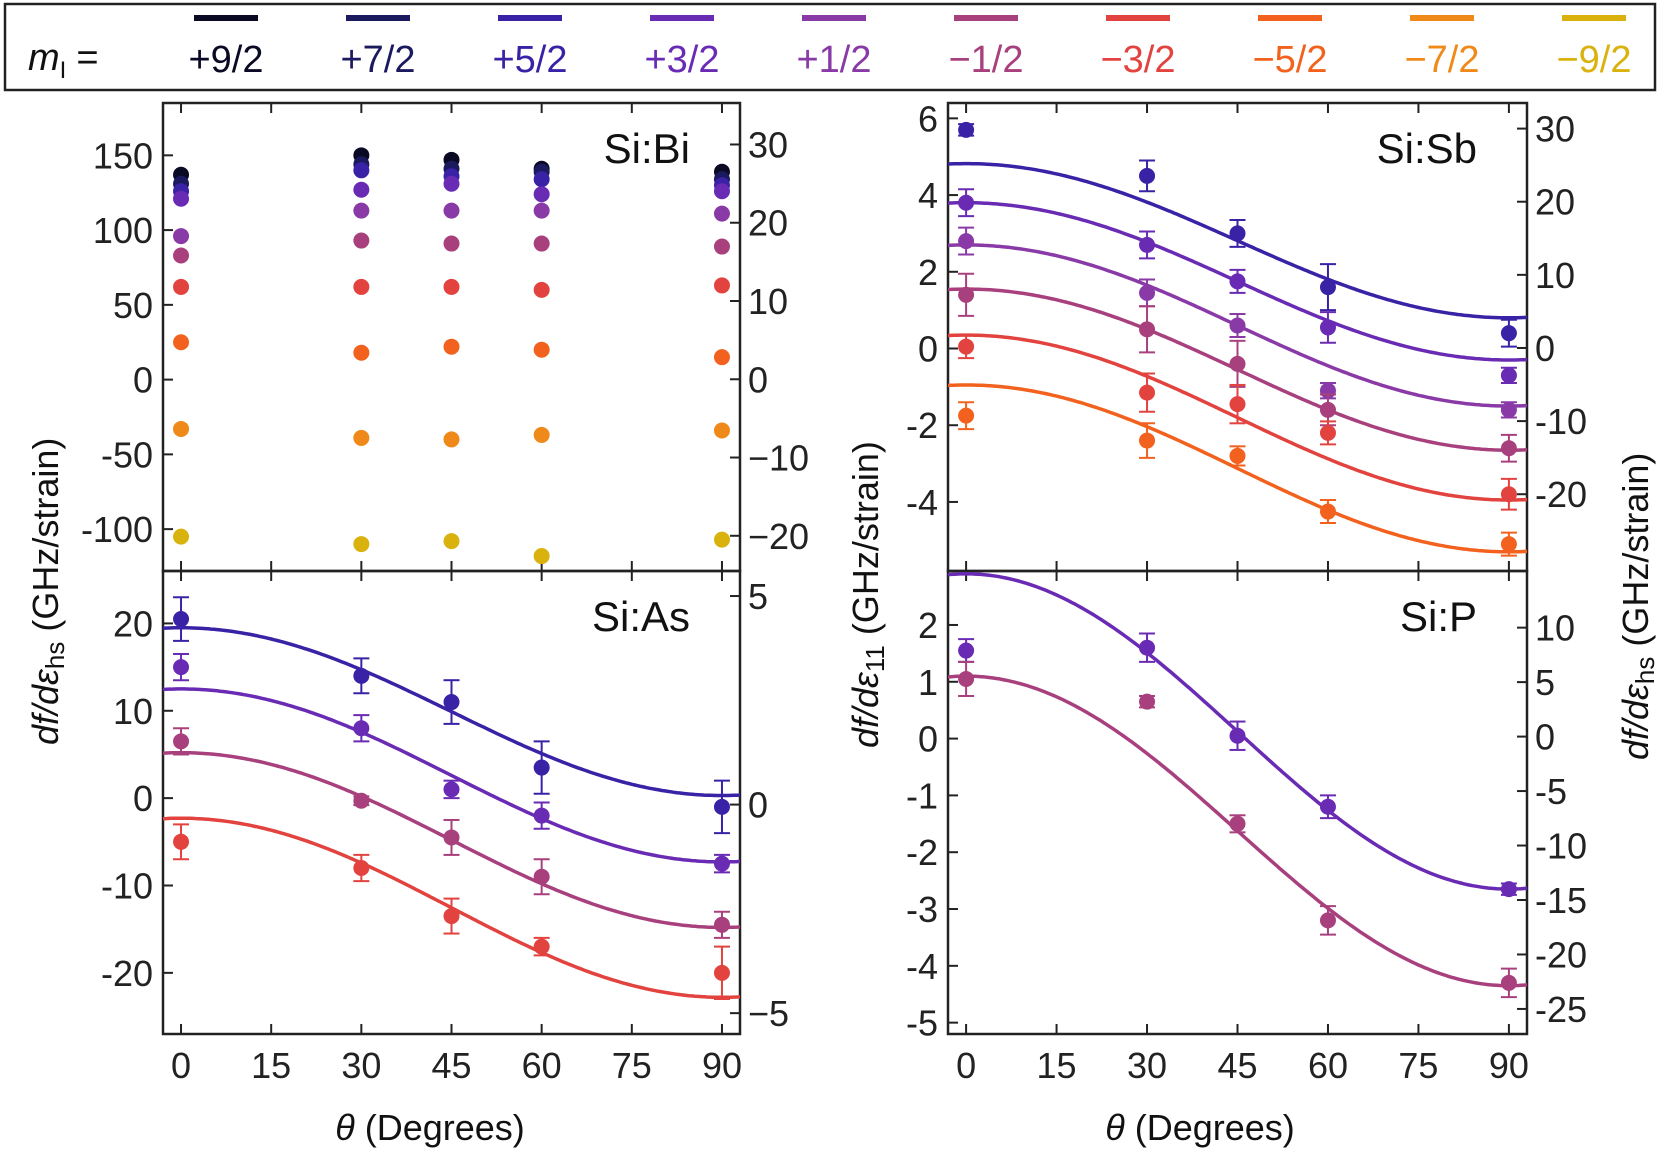 The image size is (1666, 1159). I want to click on legend-entry-label: +1/2, so click(833, 60).